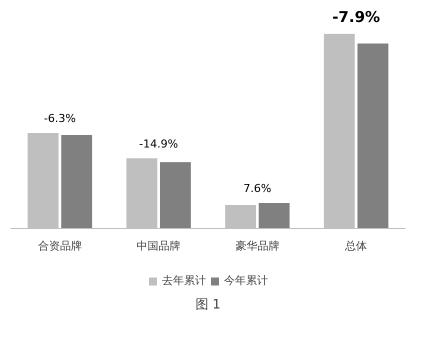 The image size is (425, 354). I want to click on x-tick-label: 豪华品牌, so click(257, 245).